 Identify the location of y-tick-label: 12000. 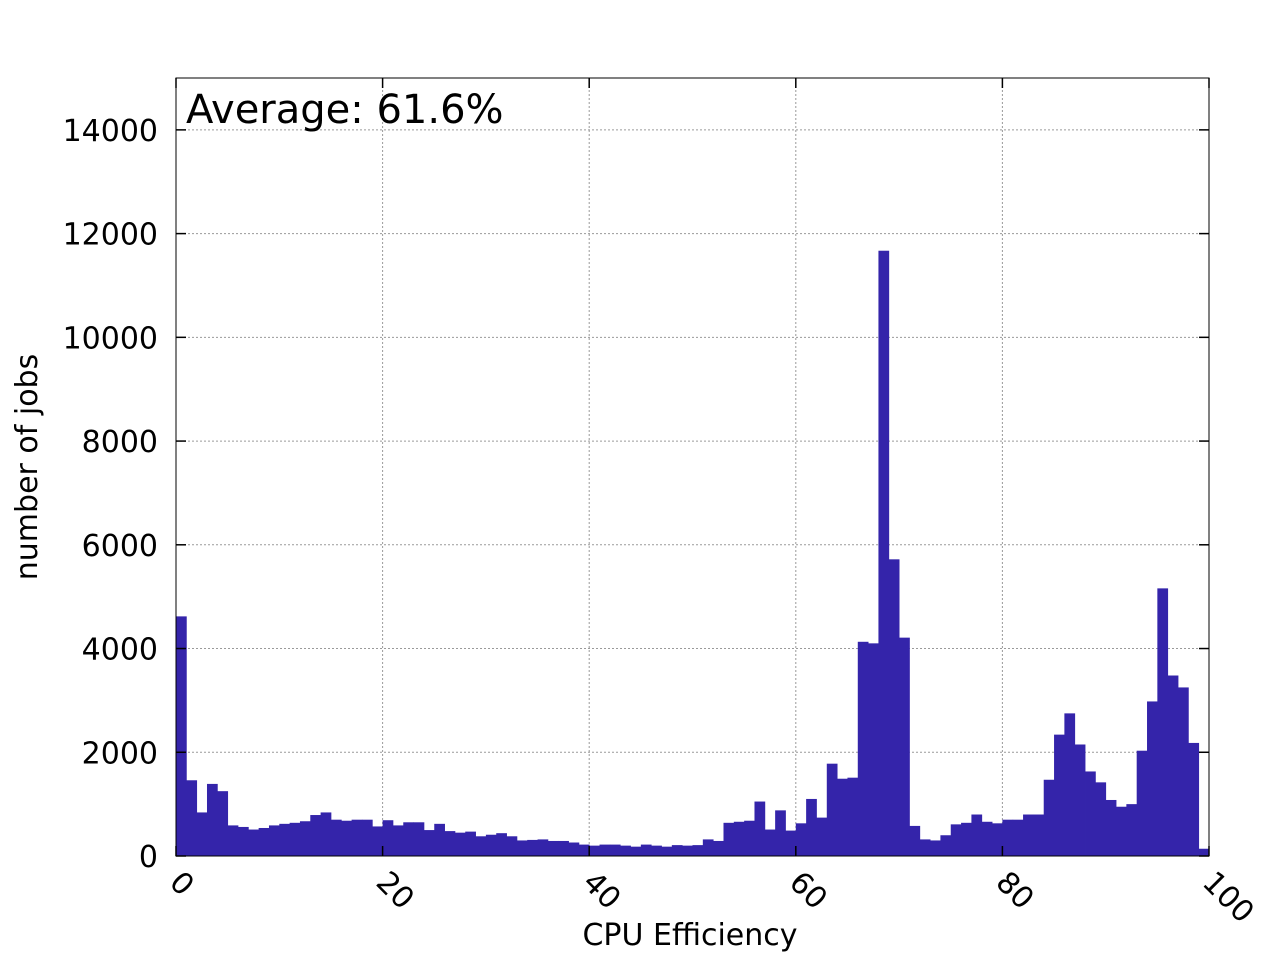
(110, 235).